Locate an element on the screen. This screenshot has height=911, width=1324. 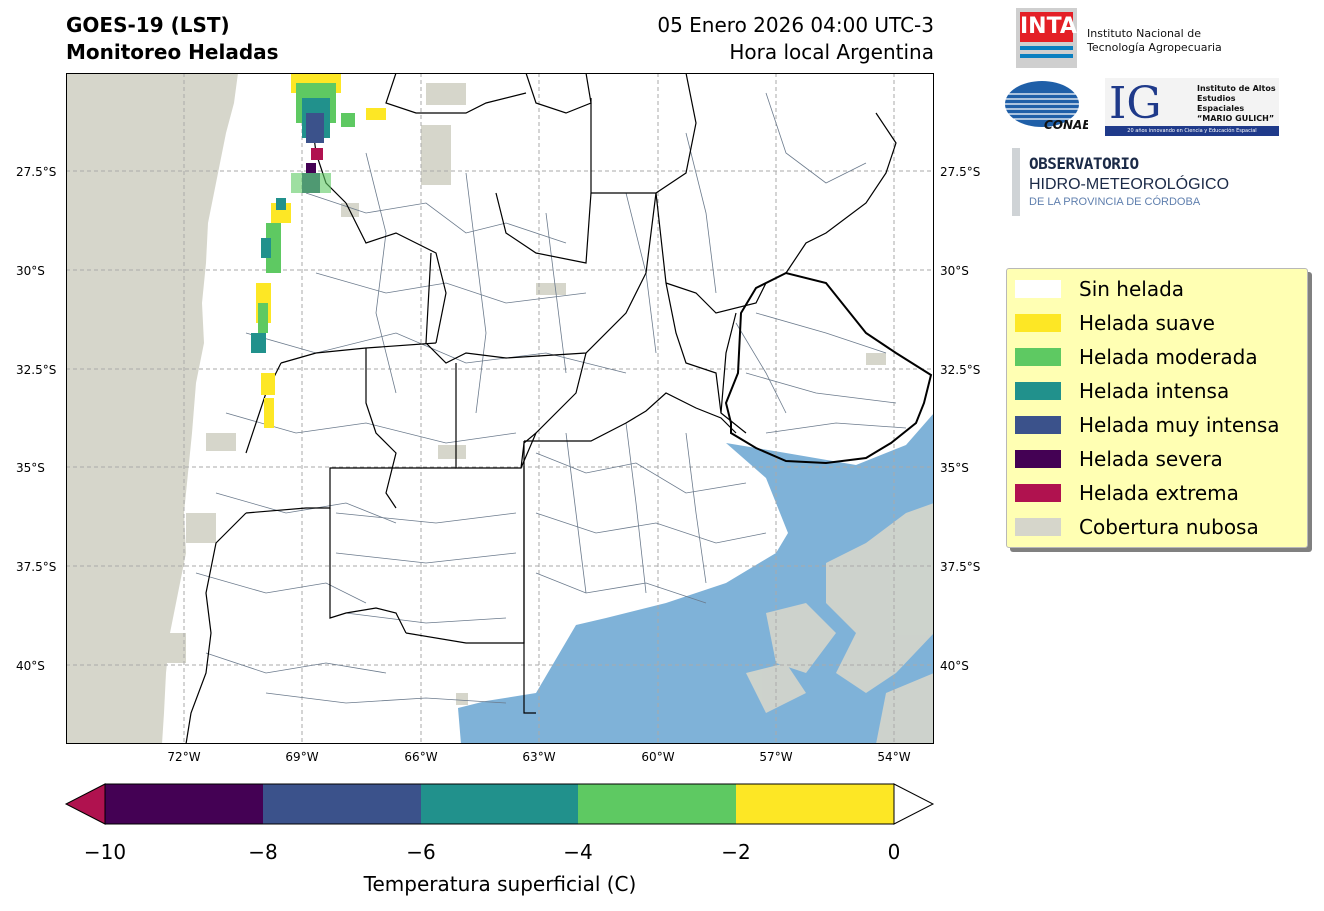
legend-label: Helada moderada is located at coordinates (1168, 357).